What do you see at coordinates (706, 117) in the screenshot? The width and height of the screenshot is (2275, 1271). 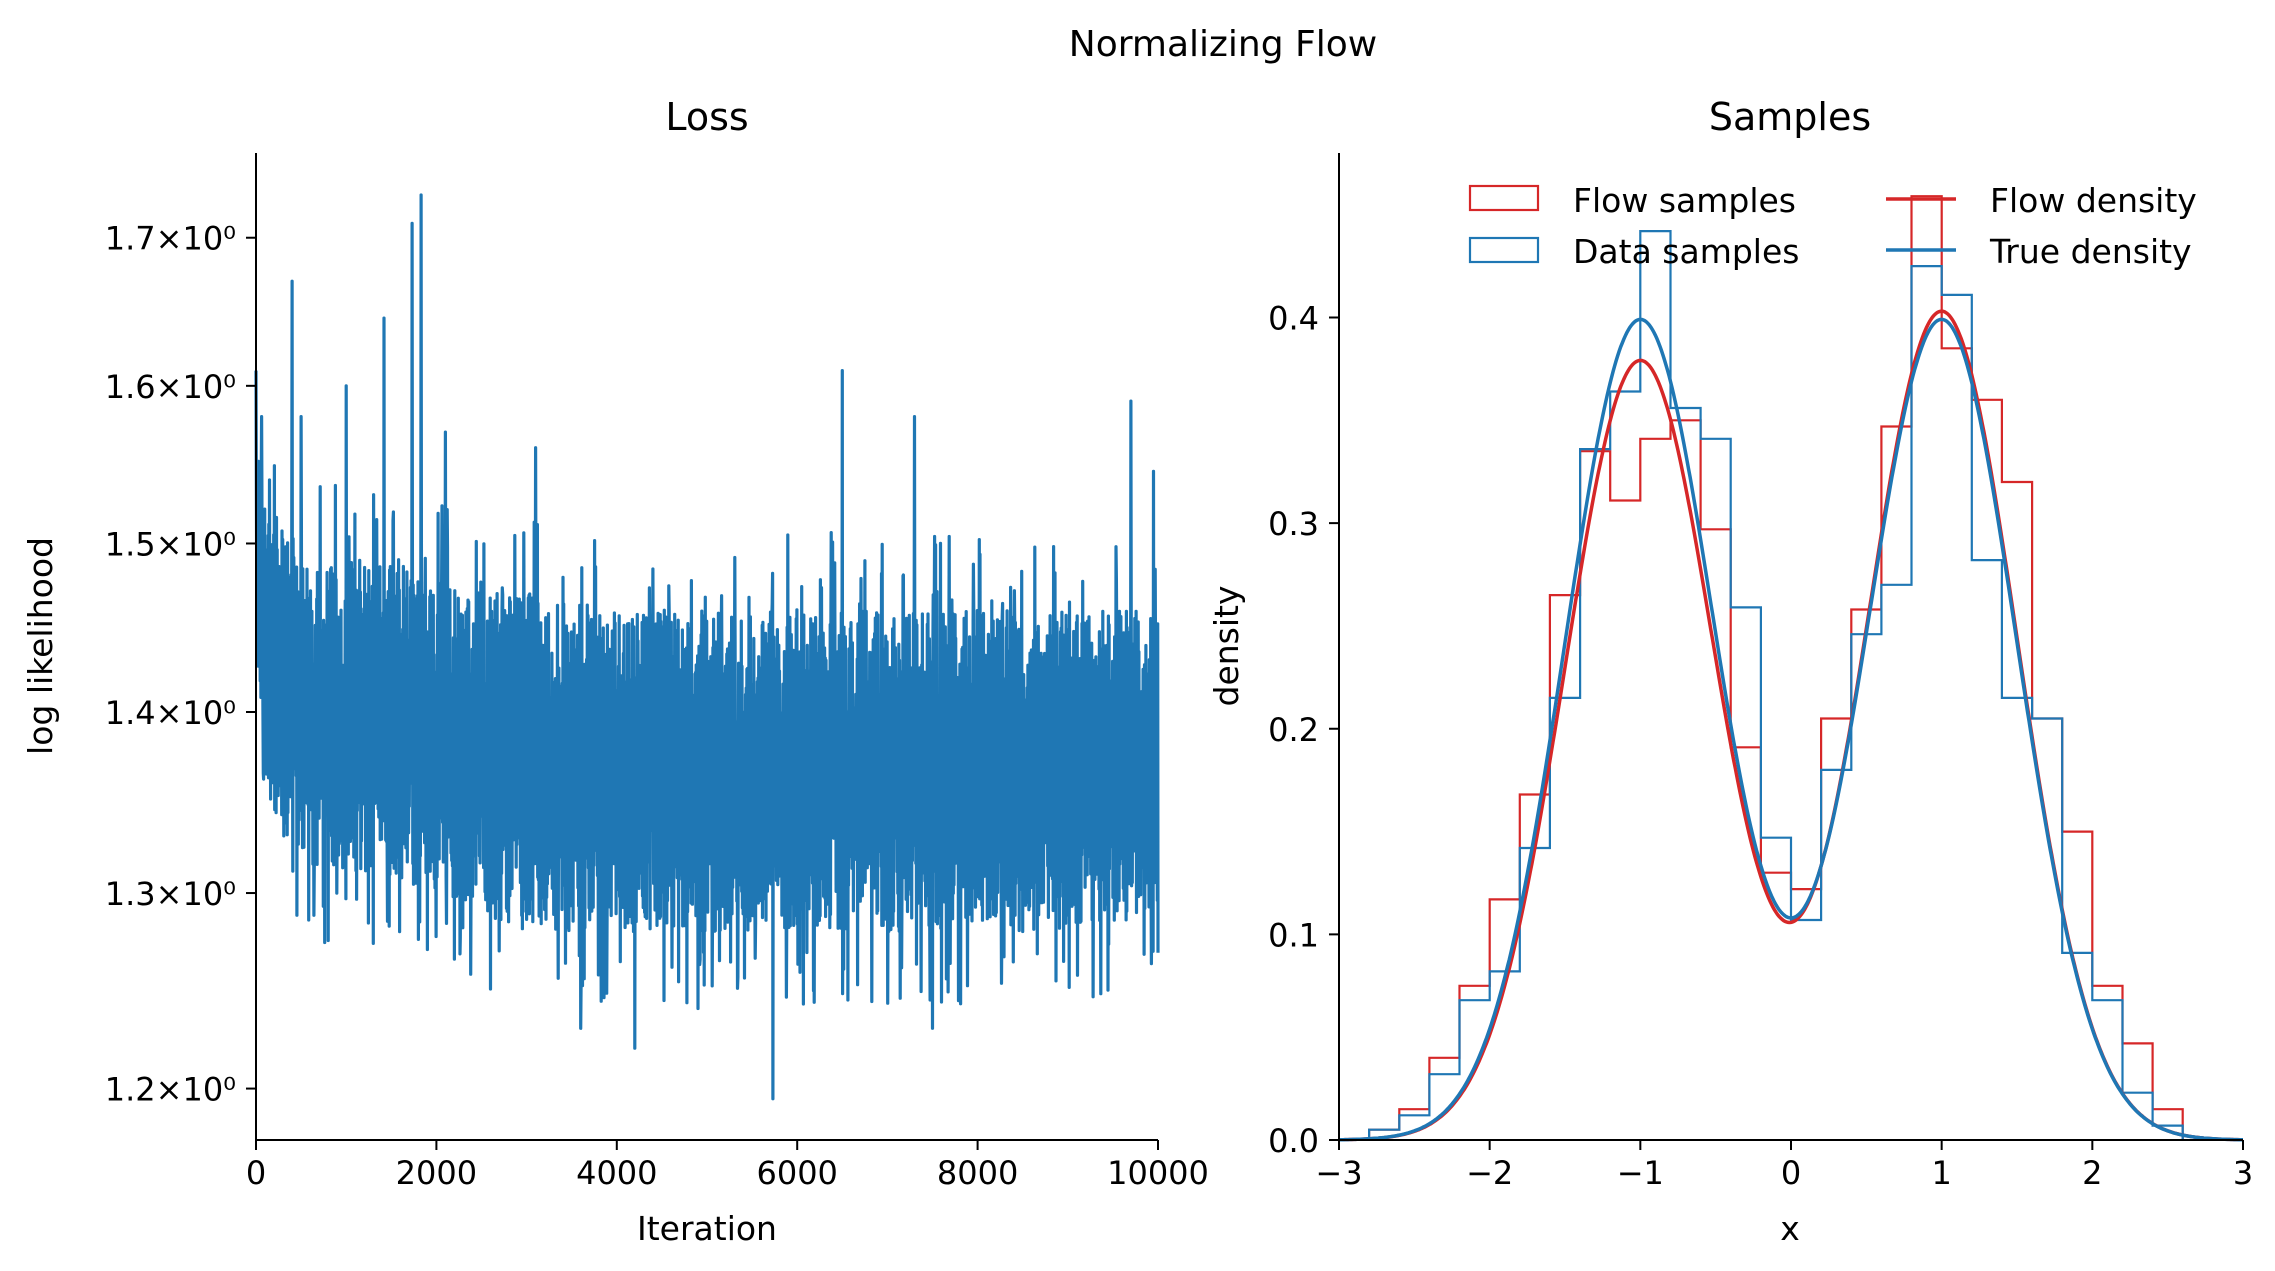 I see `loss-title: Loss` at bounding box center [706, 117].